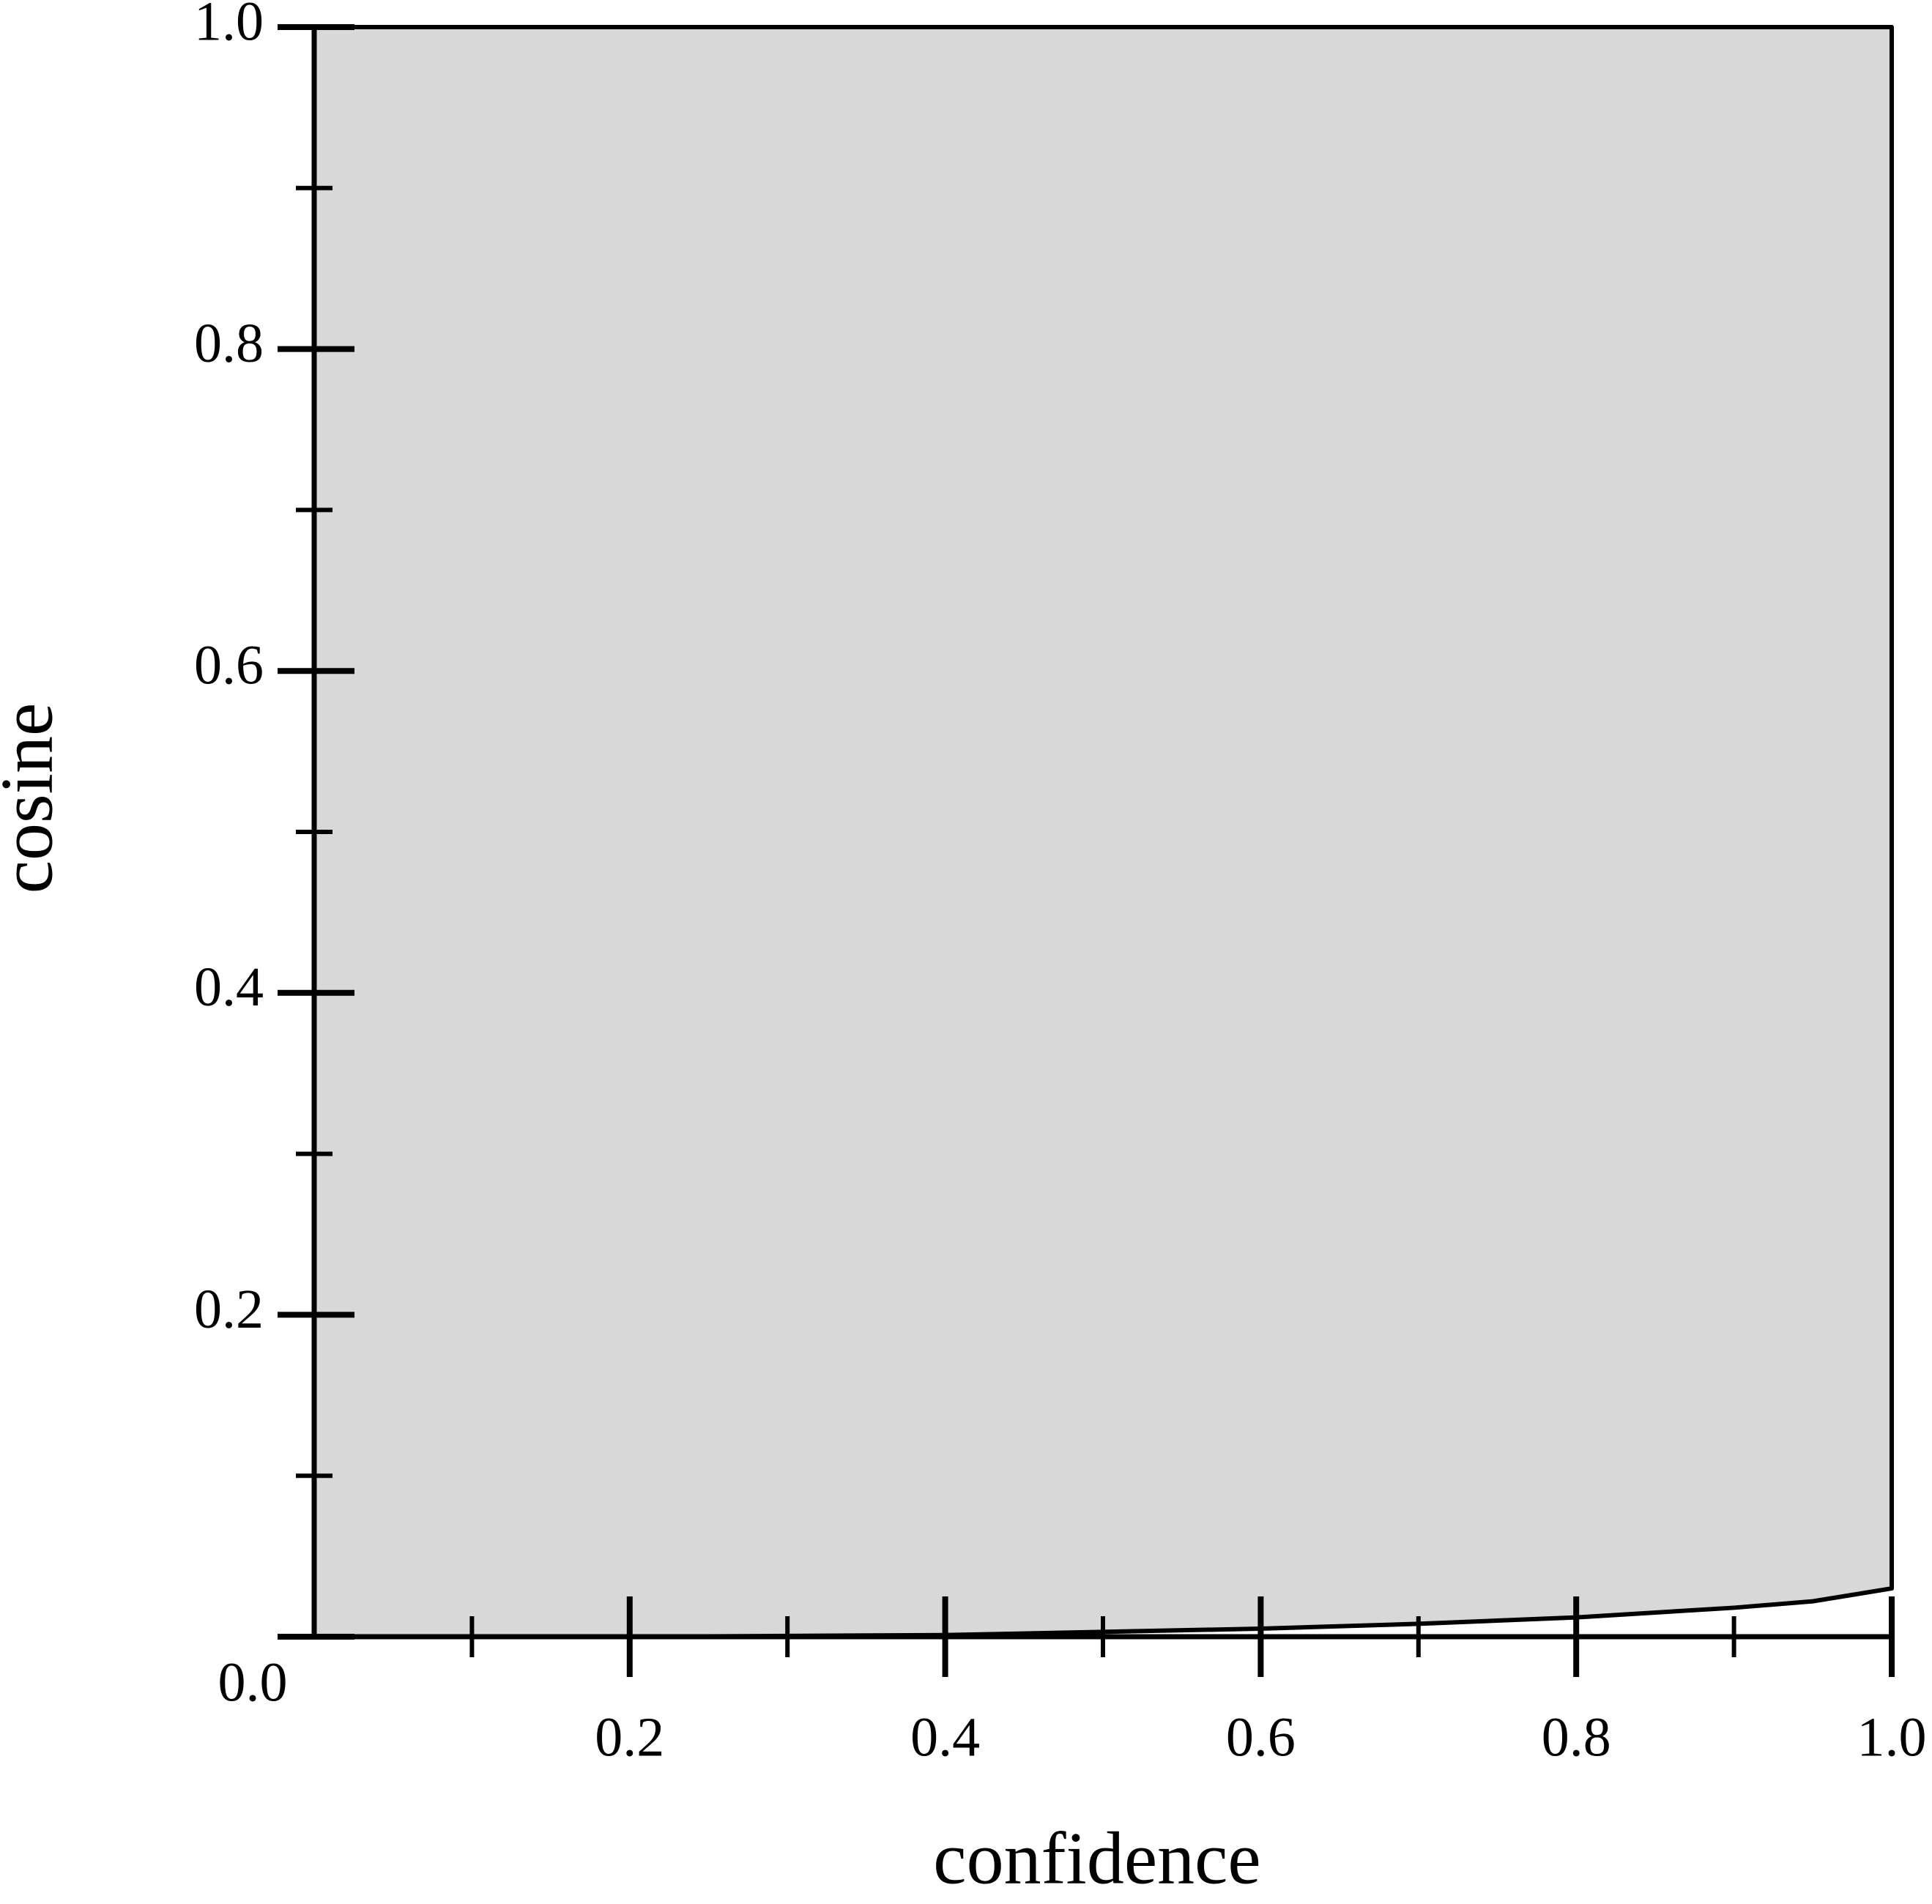  What do you see at coordinates (229, 1309) in the screenshot?
I see `y-tick-label: 0.2` at bounding box center [229, 1309].